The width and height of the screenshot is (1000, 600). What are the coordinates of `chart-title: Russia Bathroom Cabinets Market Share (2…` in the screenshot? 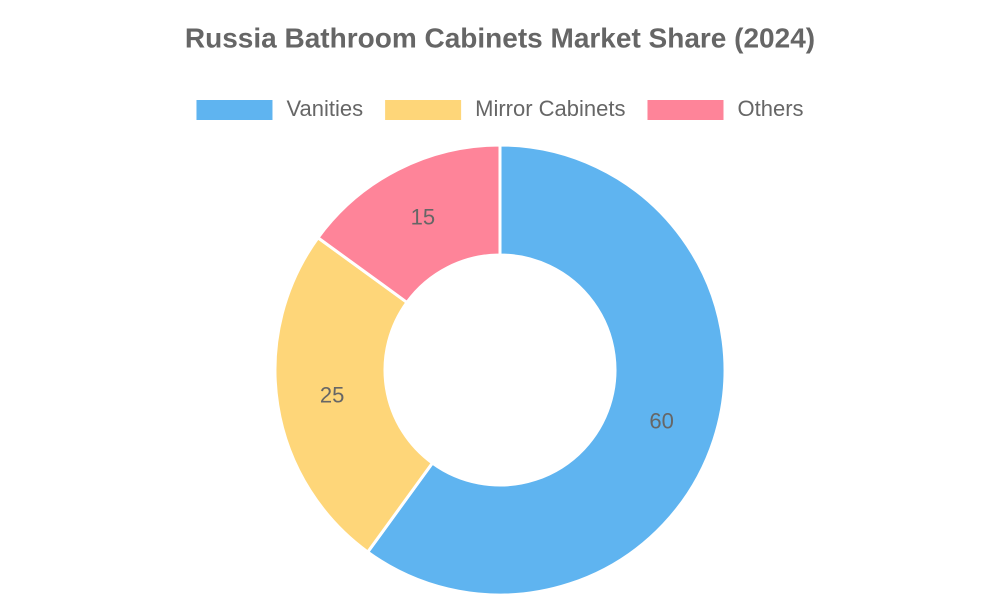 It's located at (500, 37).